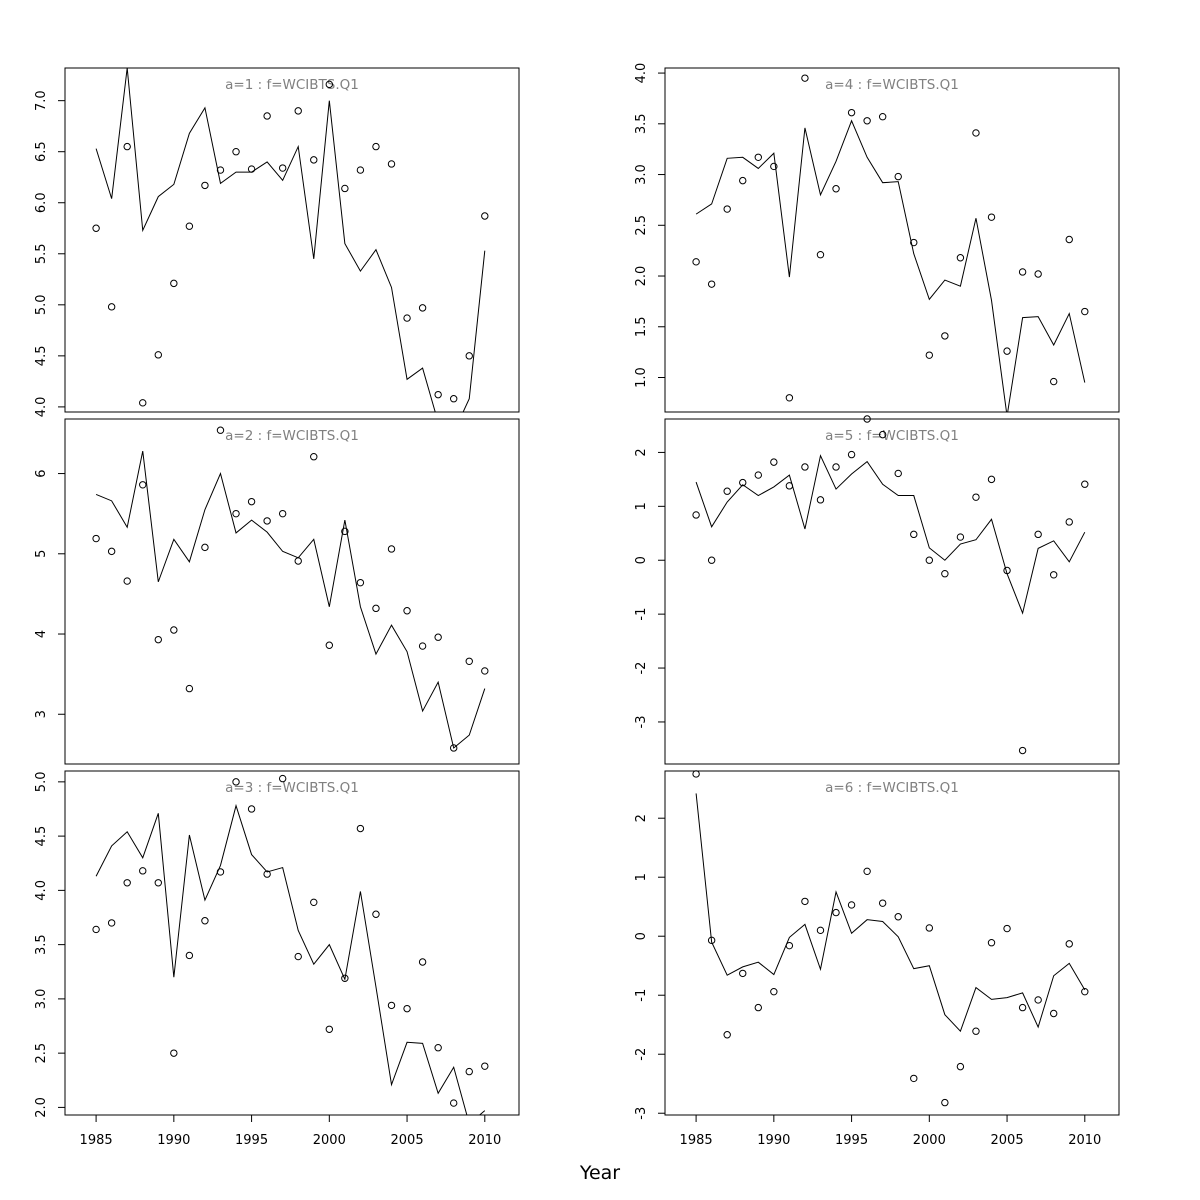 This screenshot has width=1200, height=1200. What do you see at coordinates (641, 560) in the screenshot?
I see `panel-5-ytick-label: 0` at bounding box center [641, 560].